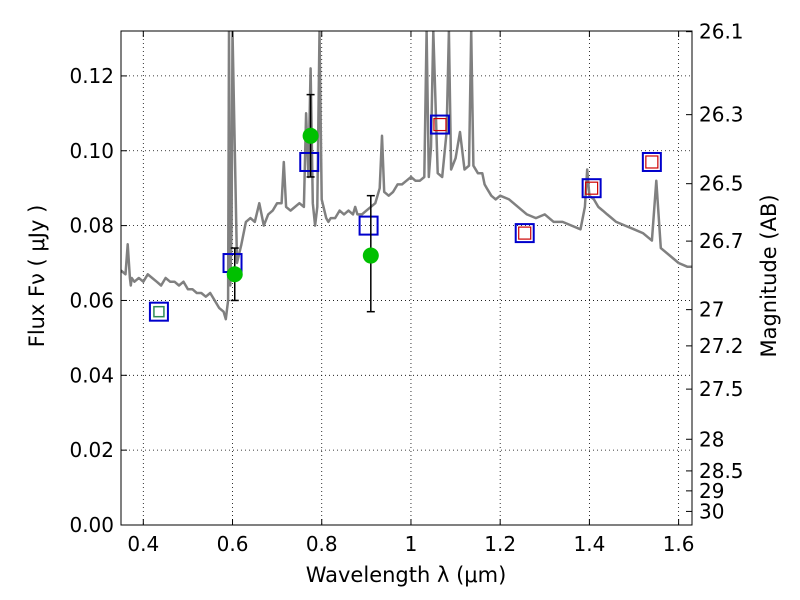 The height and width of the screenshot is (600, 800). What do you see at coordinates (711, 439) in the screenshot?
I see `right-tick-label: 28` at bounding box center [711, 439].